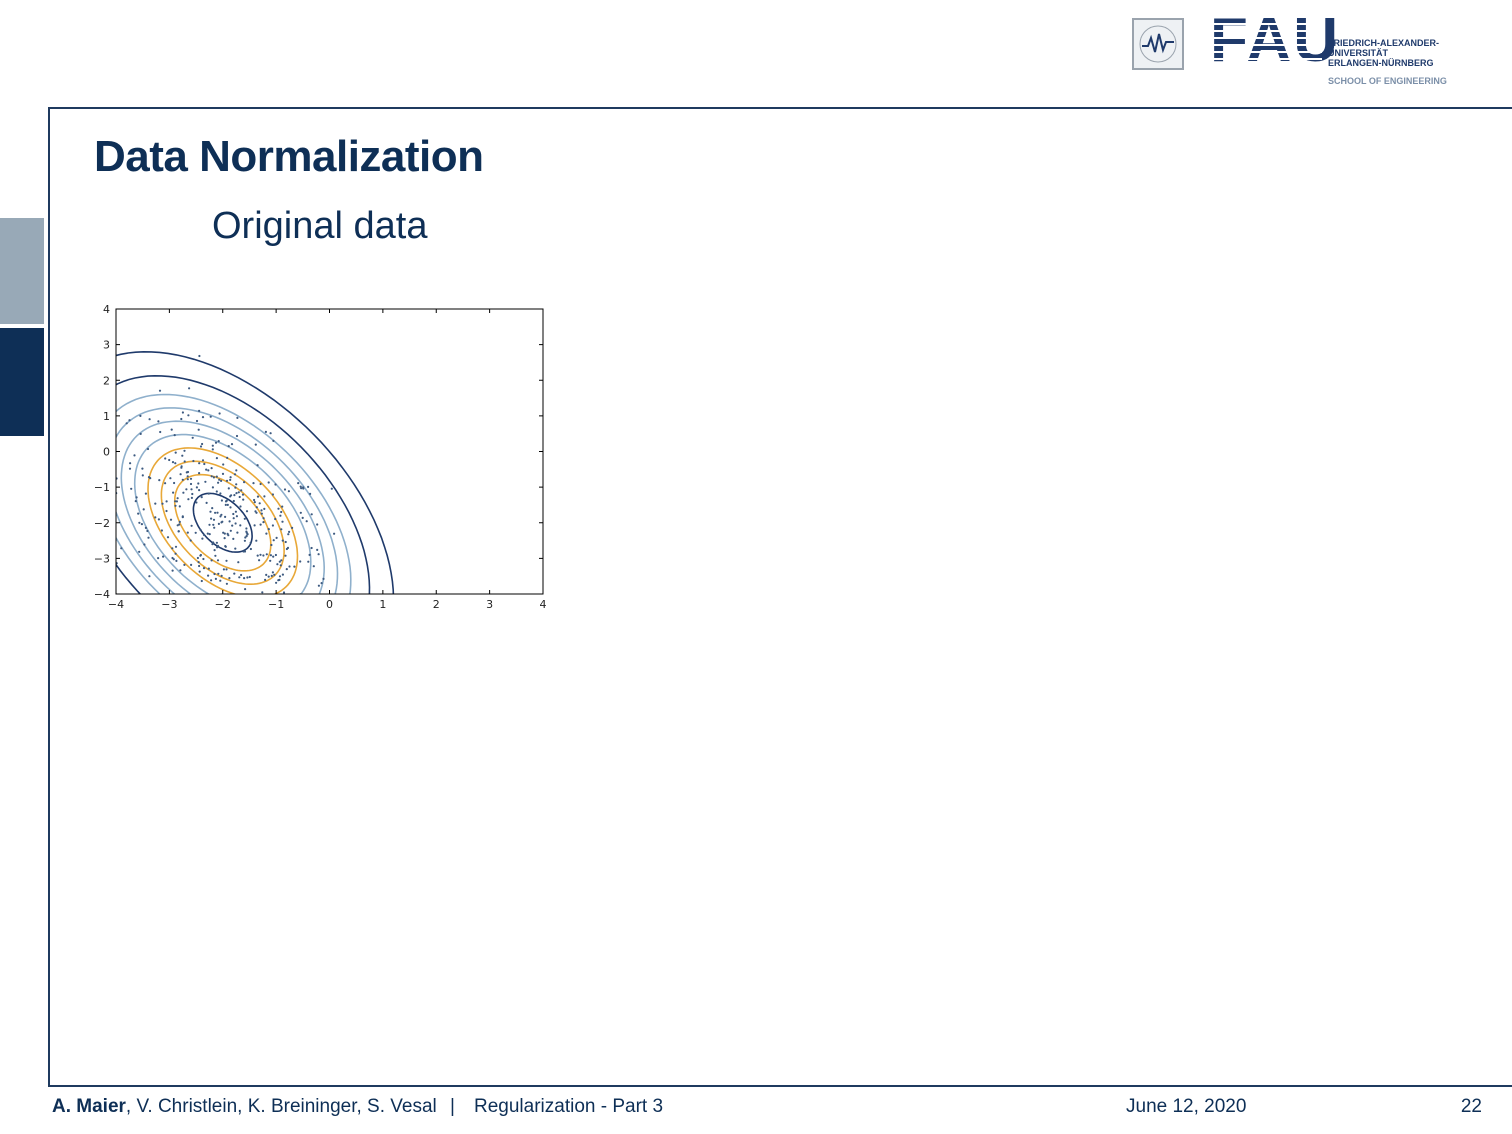  Describe the element at coordinates (22, 382) in the screenshot. I see `section-tab-current` at that location.